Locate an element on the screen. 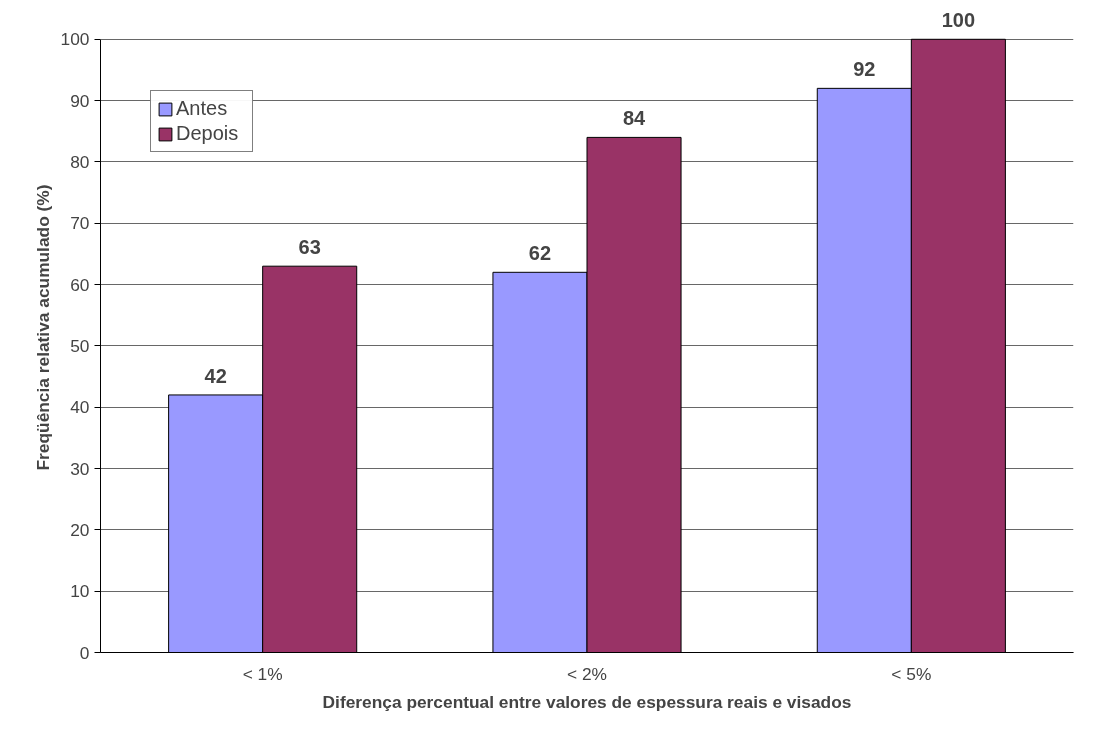 The width and height of the screenshot is (1095, 738). y-tick-label: 90 is located at coordinates (80, 100).